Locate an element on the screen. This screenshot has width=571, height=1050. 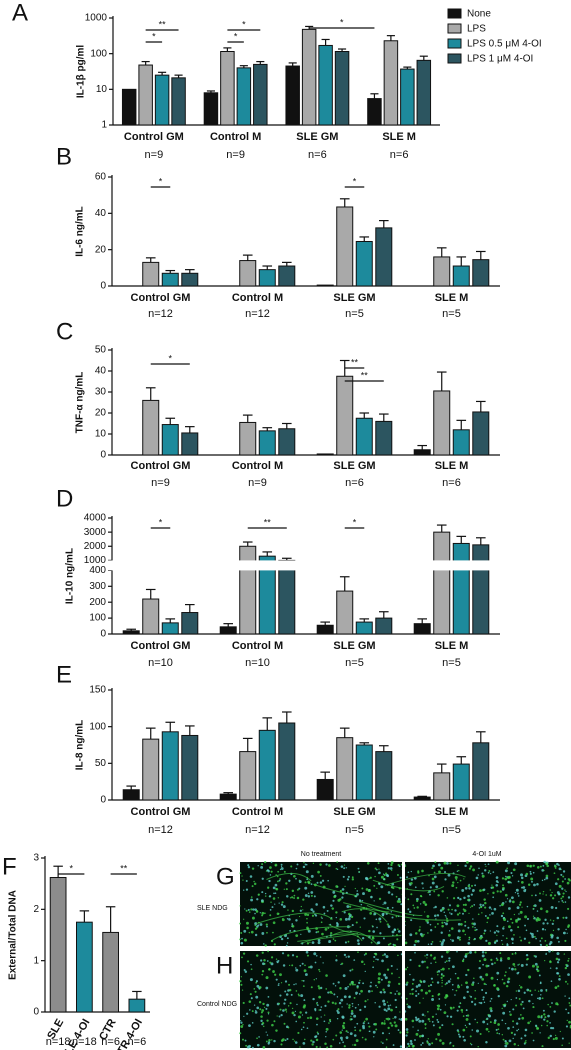
panel-letter: E is located at coordinates (64, 674).